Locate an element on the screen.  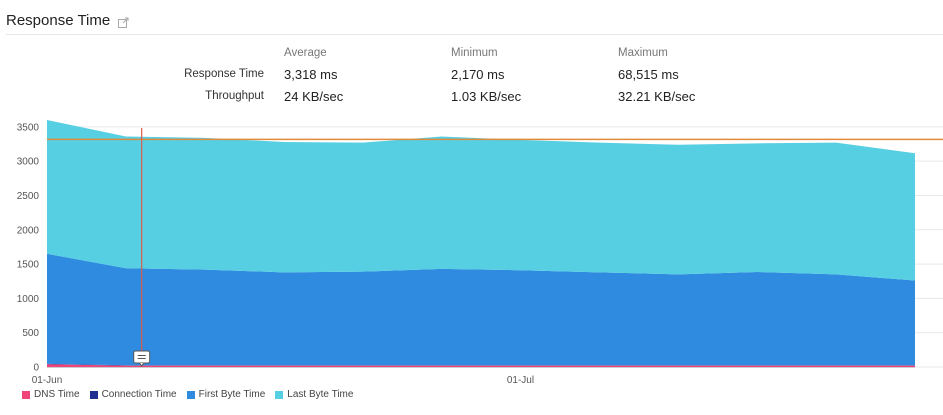
stats-value: 32.21 KB/sec is located at coordinates (657, 96).